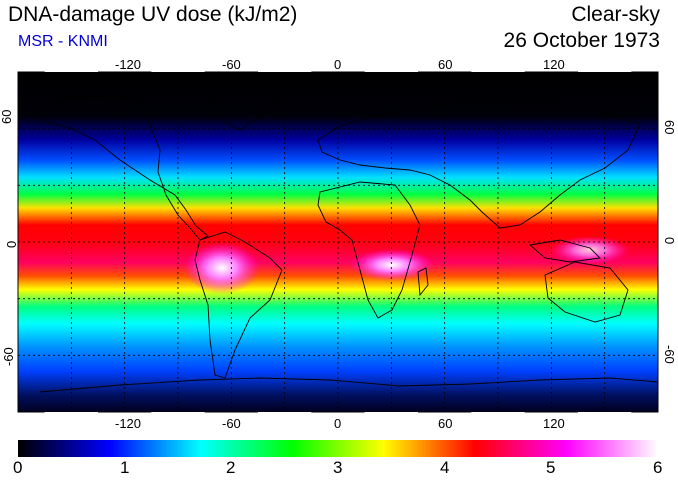 This screenshot has height=480, width=678. What do you see at coordinates (669, 127) in the screenshot?
I see `lat-label-right-60: 60` at bounding box center [669, 127].